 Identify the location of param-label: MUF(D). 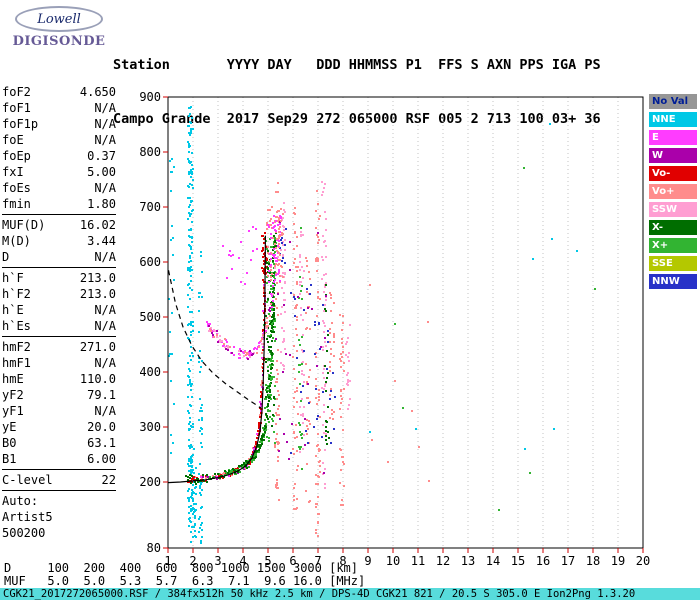
(24, 225).